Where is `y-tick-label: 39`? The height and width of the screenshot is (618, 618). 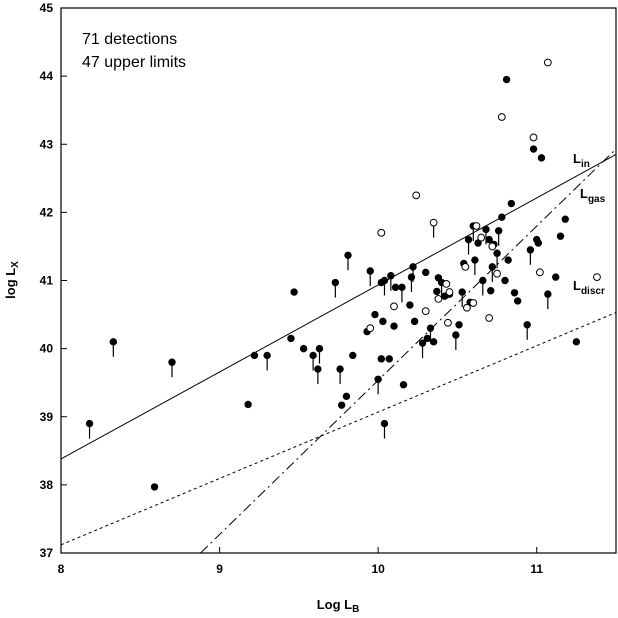 y-tick-label: 39 is located at coordinates (47, 417).